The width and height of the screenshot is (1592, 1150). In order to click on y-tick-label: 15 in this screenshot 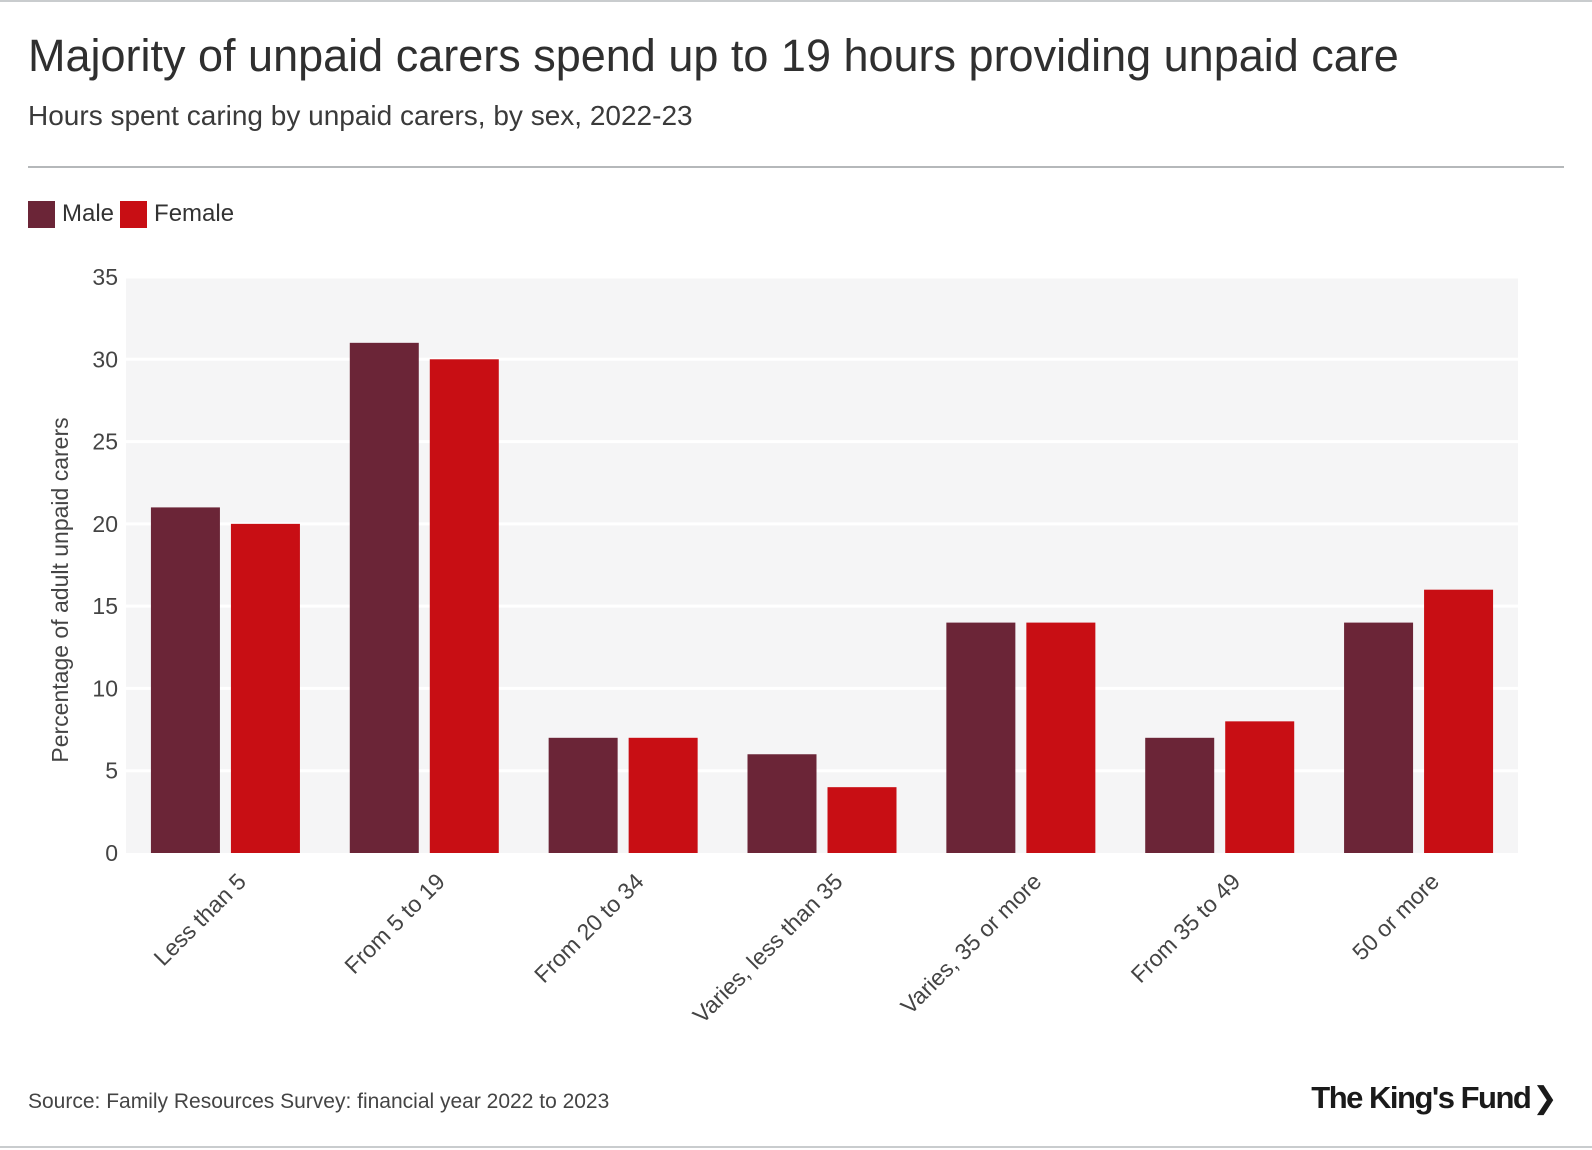, I will do `click(105, 606)`.